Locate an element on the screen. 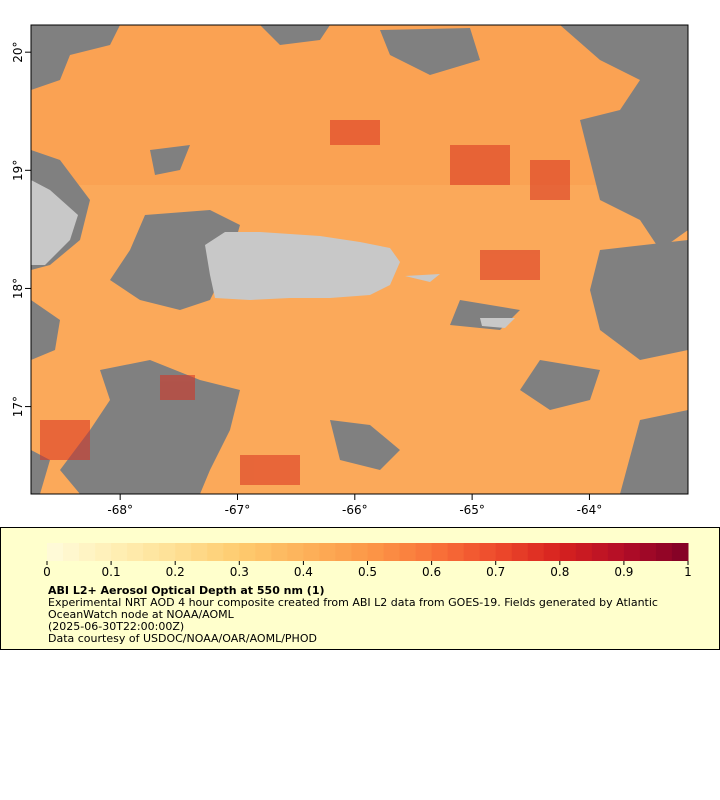 The height and width of the screenshot is (800, 720). colorbar-tick-label: 1 is located at coordinates (688, 572).